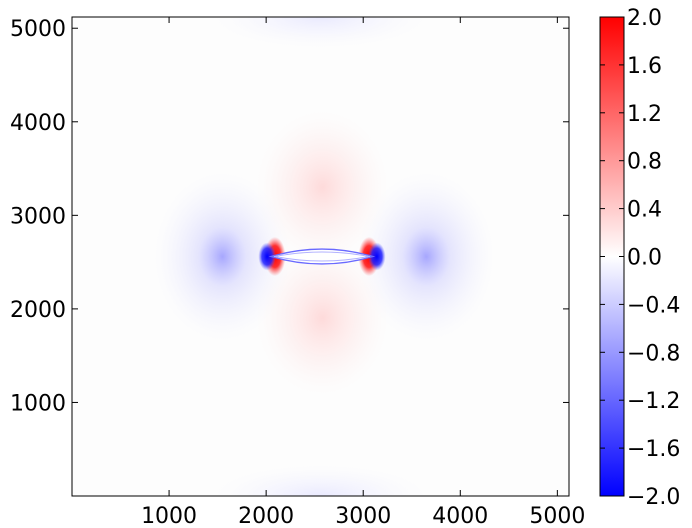 The image size is (692, 528). I want to click on x-tick-label: 1000, so click(169, 516).